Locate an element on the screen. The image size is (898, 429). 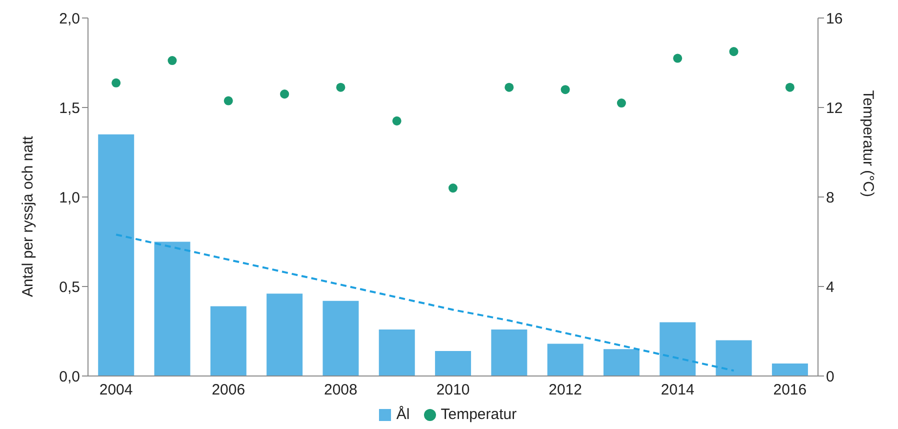
x-tick-label: 2008 is located at coordinates (341, 390).